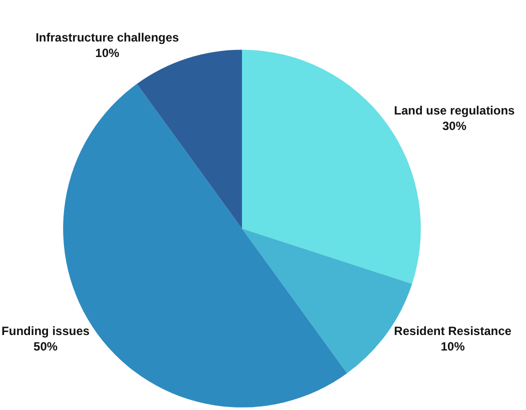 The width and height of the screenshot is (526, 410). What do you see at coordinates (455, 111) in the screenshot?
I see `slice-label: Land use regulations` at bounding box center [455, 111].